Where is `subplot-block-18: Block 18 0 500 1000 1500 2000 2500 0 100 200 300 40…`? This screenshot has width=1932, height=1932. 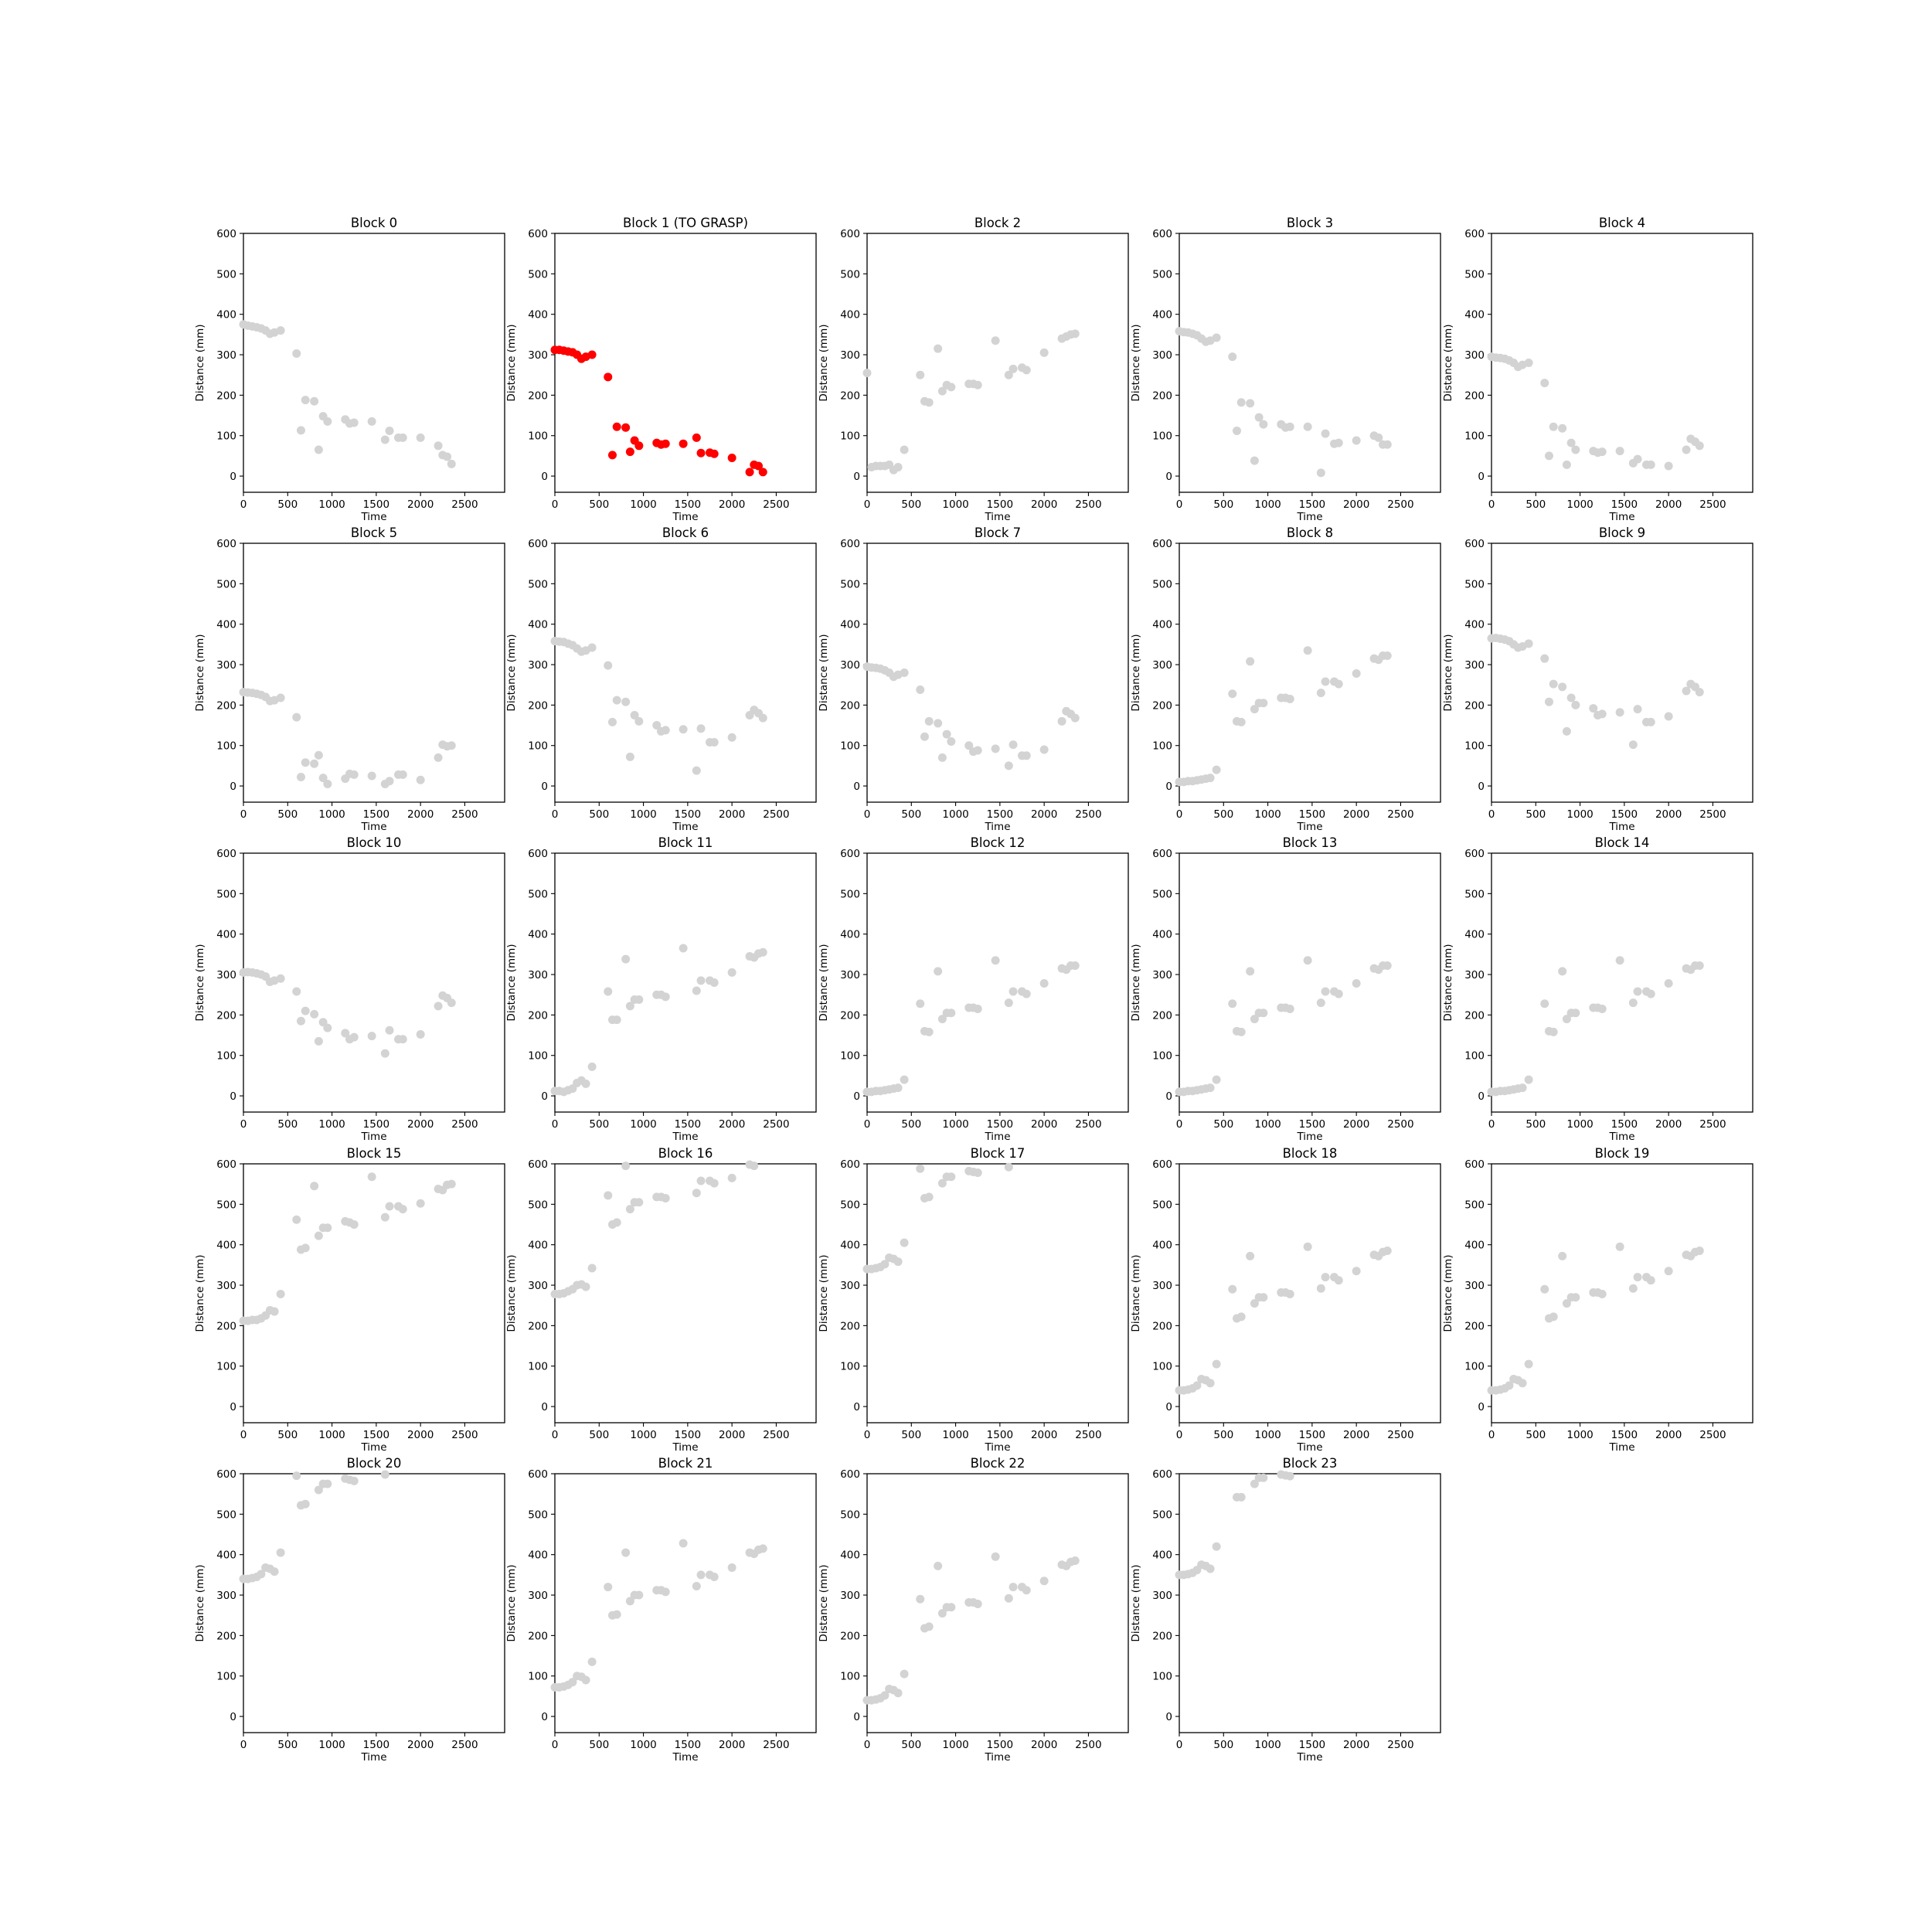
subplot-block-18: Block 18 0 500 1000 1500 2000 2500 0 100 200 300 40… is located at coordinates (1285, 1300).